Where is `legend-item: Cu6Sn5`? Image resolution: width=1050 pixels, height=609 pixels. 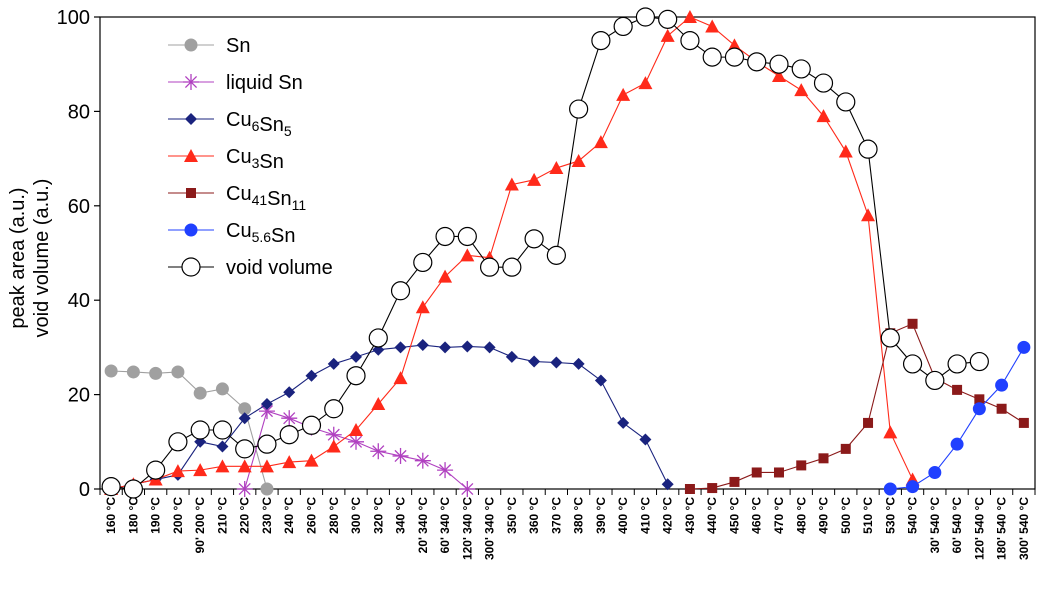
legend-item: Cu6Sn5 is located at coordinates (230, 124).